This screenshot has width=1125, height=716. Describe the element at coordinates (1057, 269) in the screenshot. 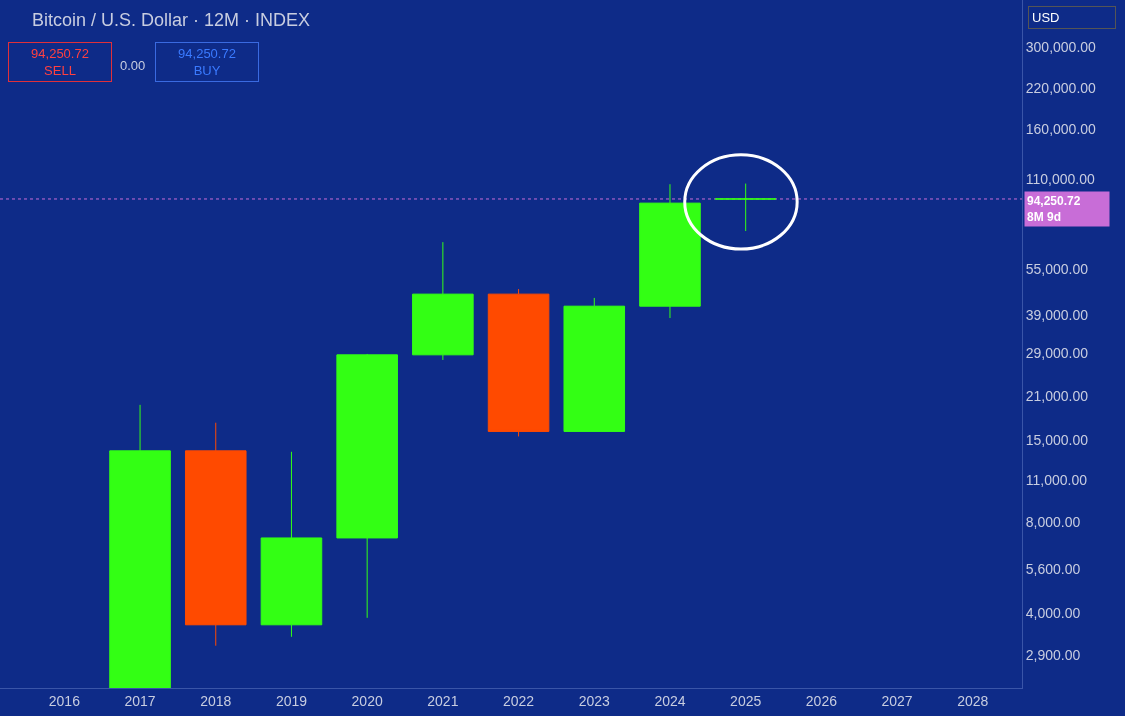

I see `y-tick-label: 55,000.00` at that location.